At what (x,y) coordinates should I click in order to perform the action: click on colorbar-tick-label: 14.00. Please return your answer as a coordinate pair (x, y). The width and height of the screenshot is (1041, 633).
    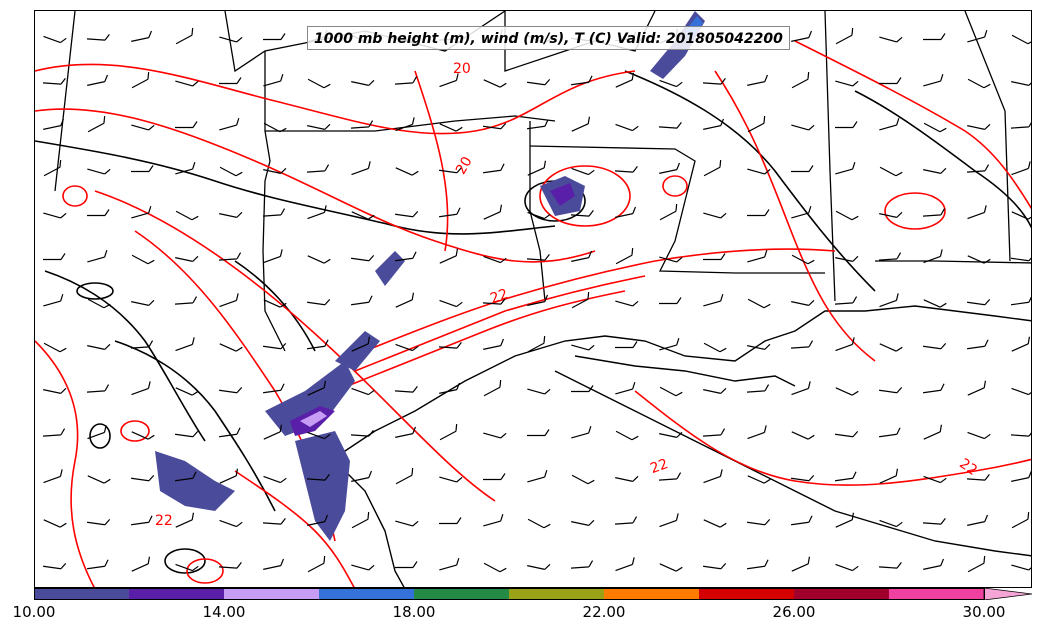
    Looking at the image, I should click on (224, 612).